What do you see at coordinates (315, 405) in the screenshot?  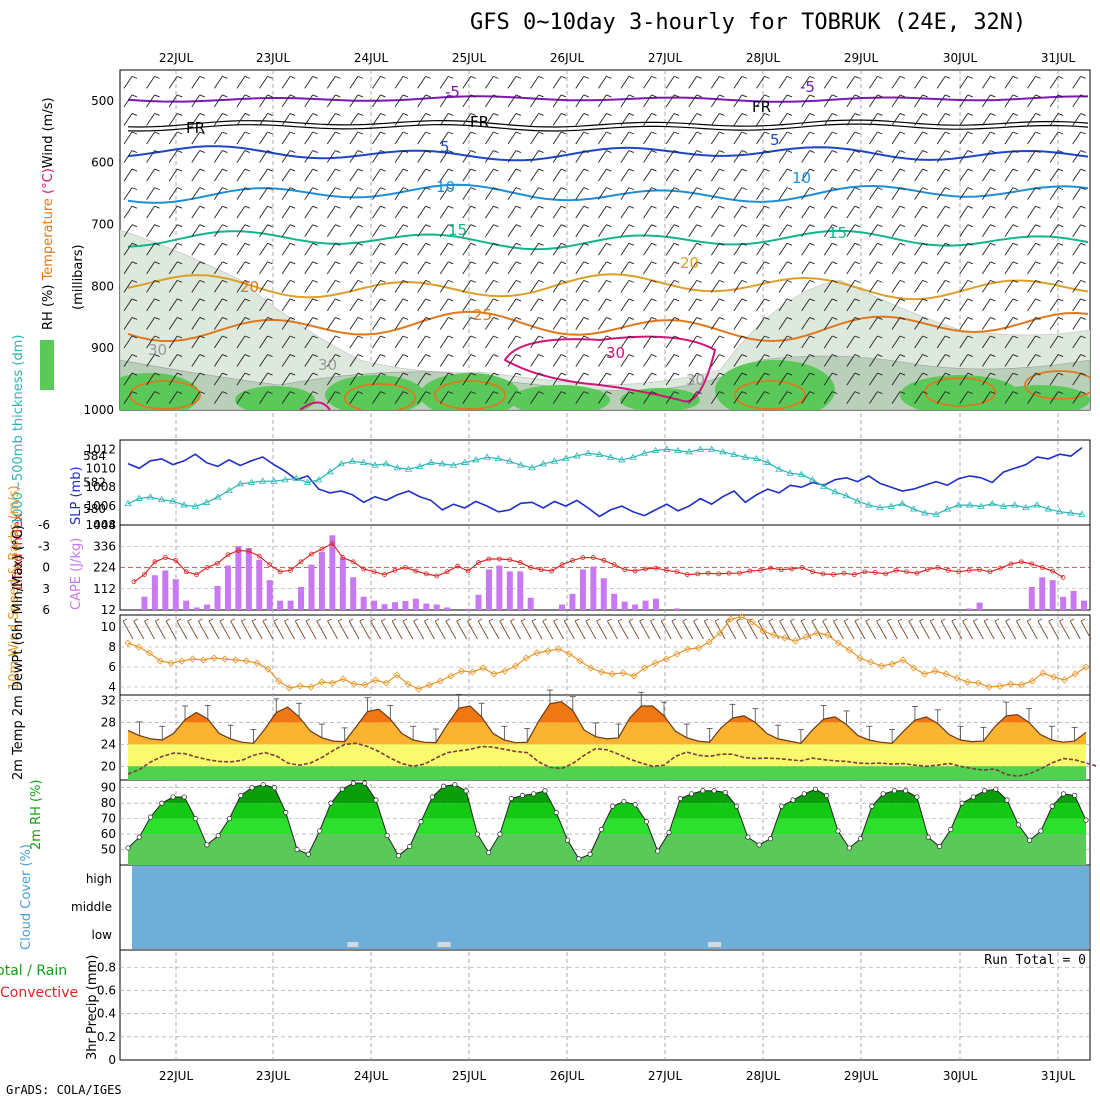 I see `contour-30-small` at bounding box center [315, 405].